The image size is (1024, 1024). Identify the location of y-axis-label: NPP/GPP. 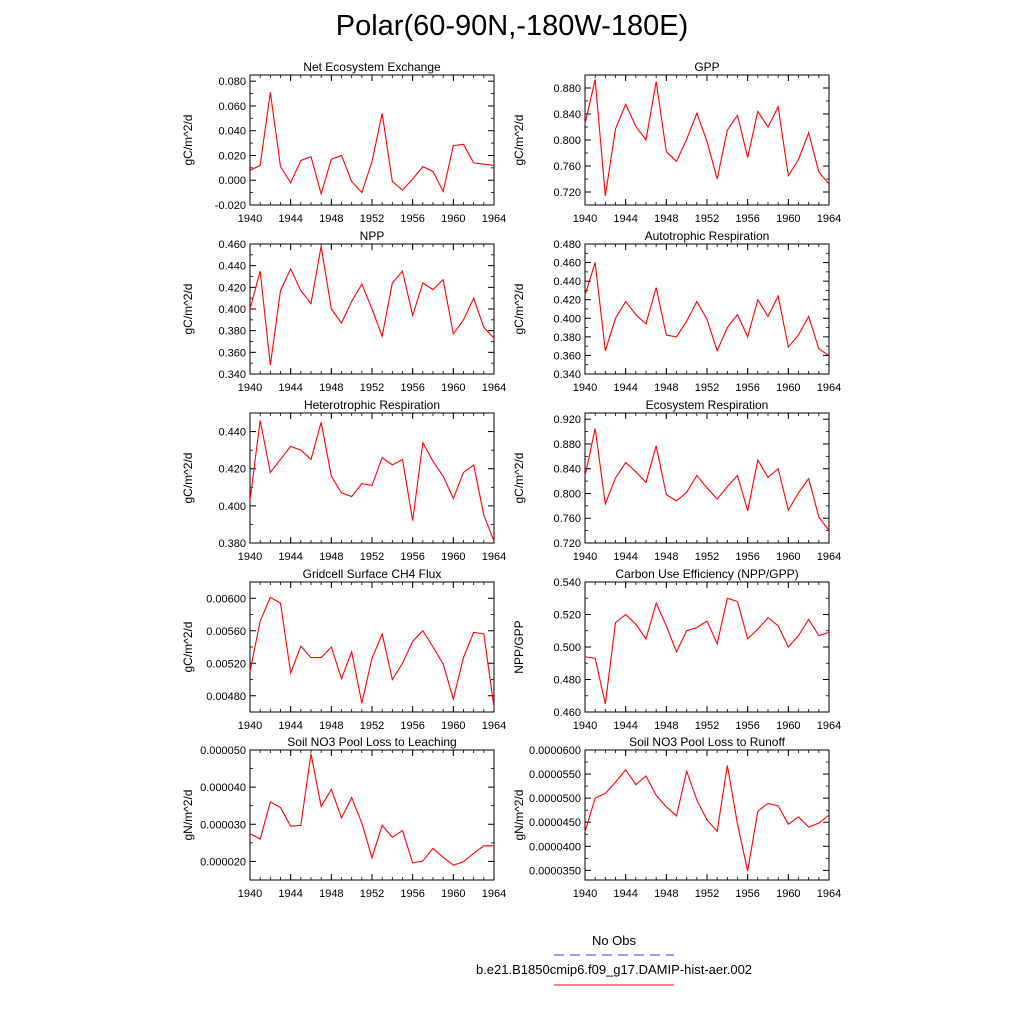
(519, 646).